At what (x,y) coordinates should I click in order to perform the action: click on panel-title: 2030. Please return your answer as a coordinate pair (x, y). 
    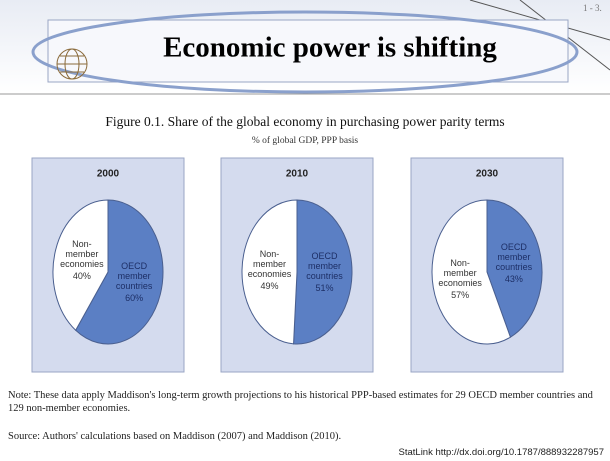
    Looking at the image, I should click on (487, 174).